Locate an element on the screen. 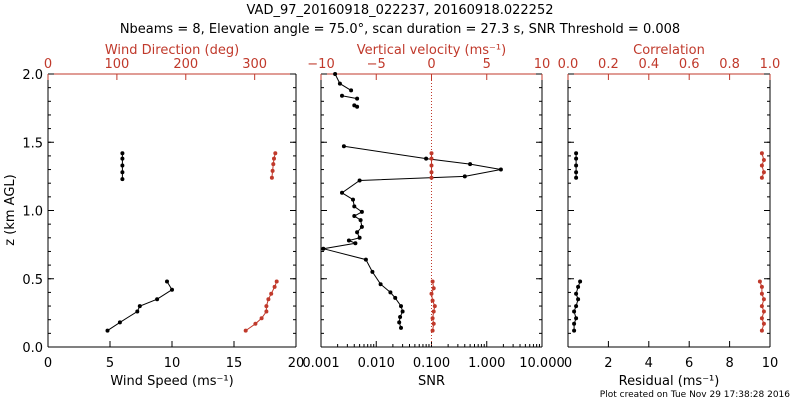 The height and width of the screenshot is (400, 800). top-tick-label: 1.0 is located at coordinates (770, 64).